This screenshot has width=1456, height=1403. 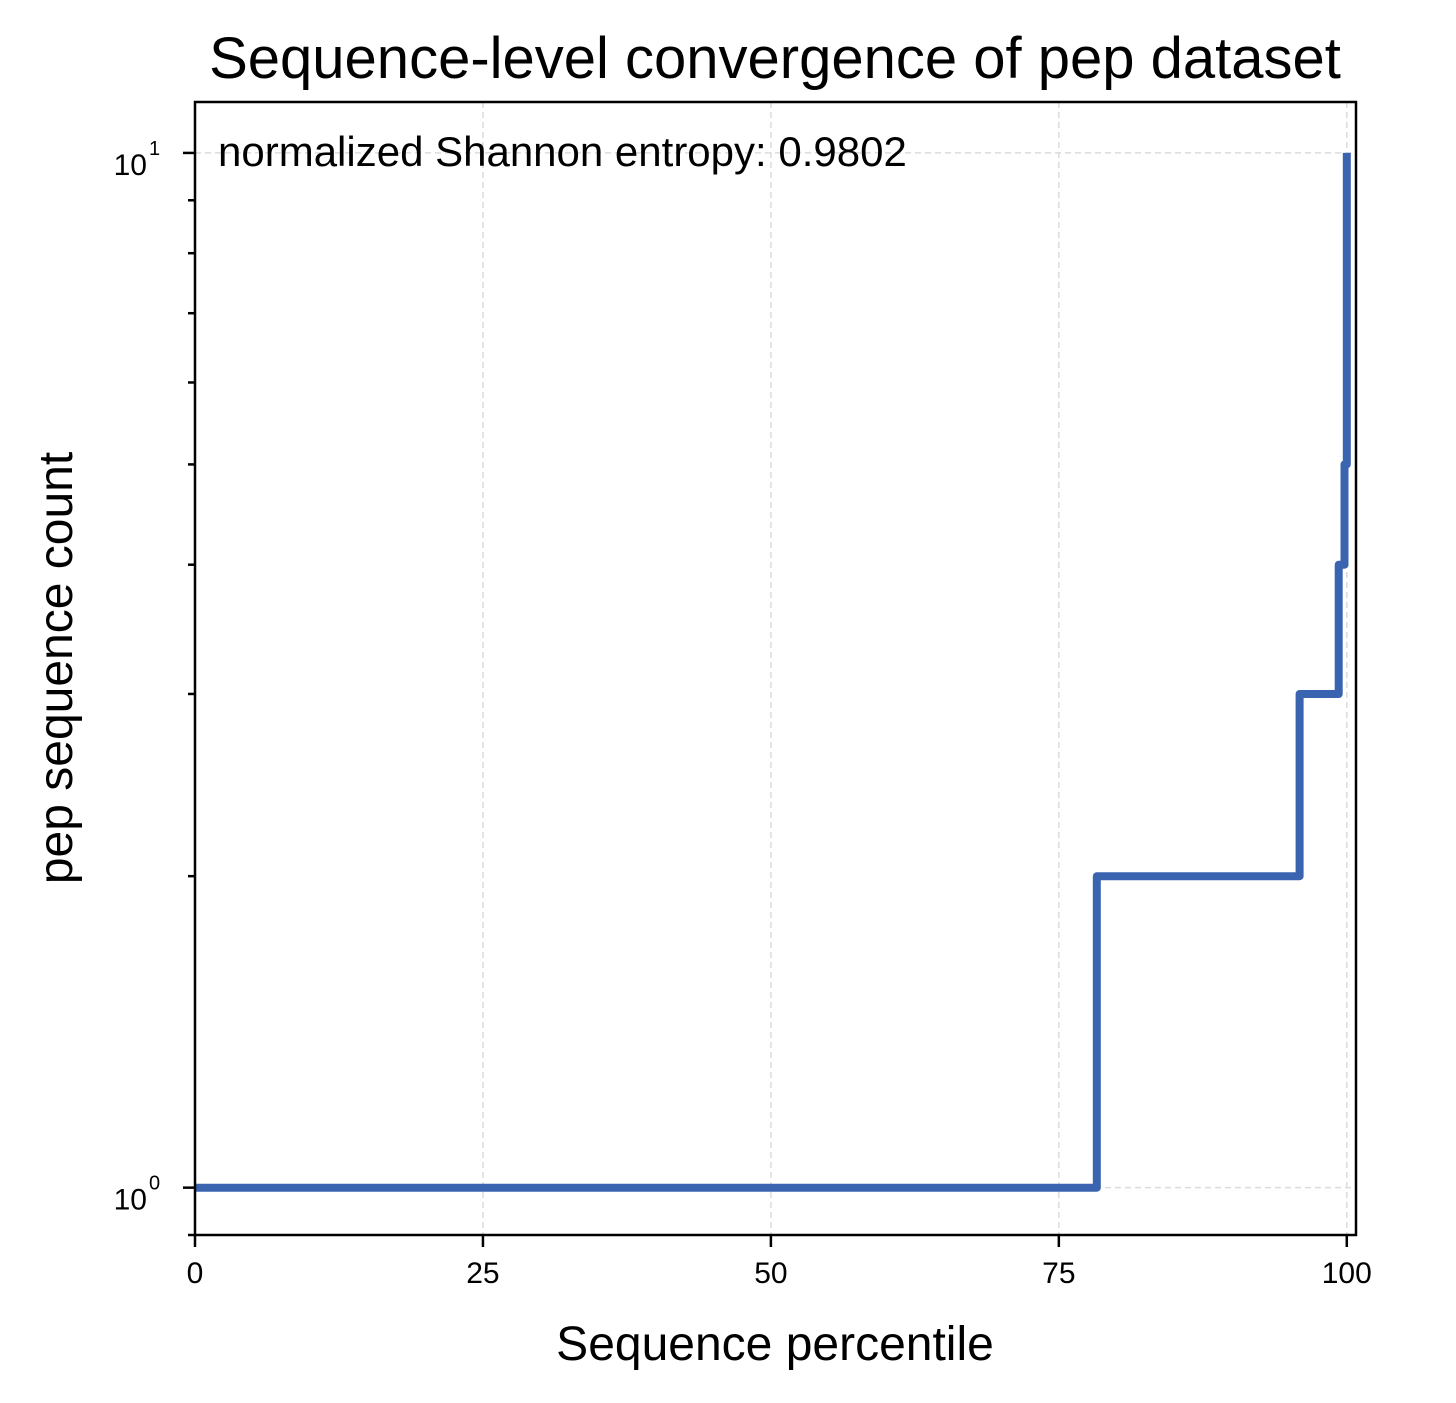 What do you see at coordinates (56, 668) in the screenshot?
I see `y-axis-label: pep sequence count` at bounding box center [56, 668].